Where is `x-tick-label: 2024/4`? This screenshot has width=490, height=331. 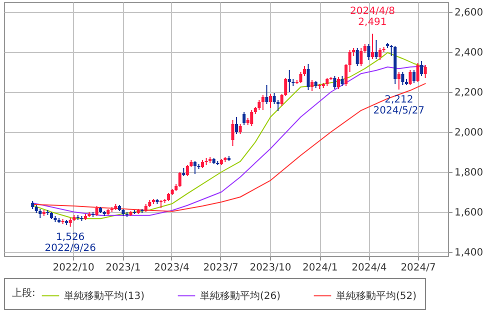
x-tick-label: 2024/4 is located at coordinates (369, 268).